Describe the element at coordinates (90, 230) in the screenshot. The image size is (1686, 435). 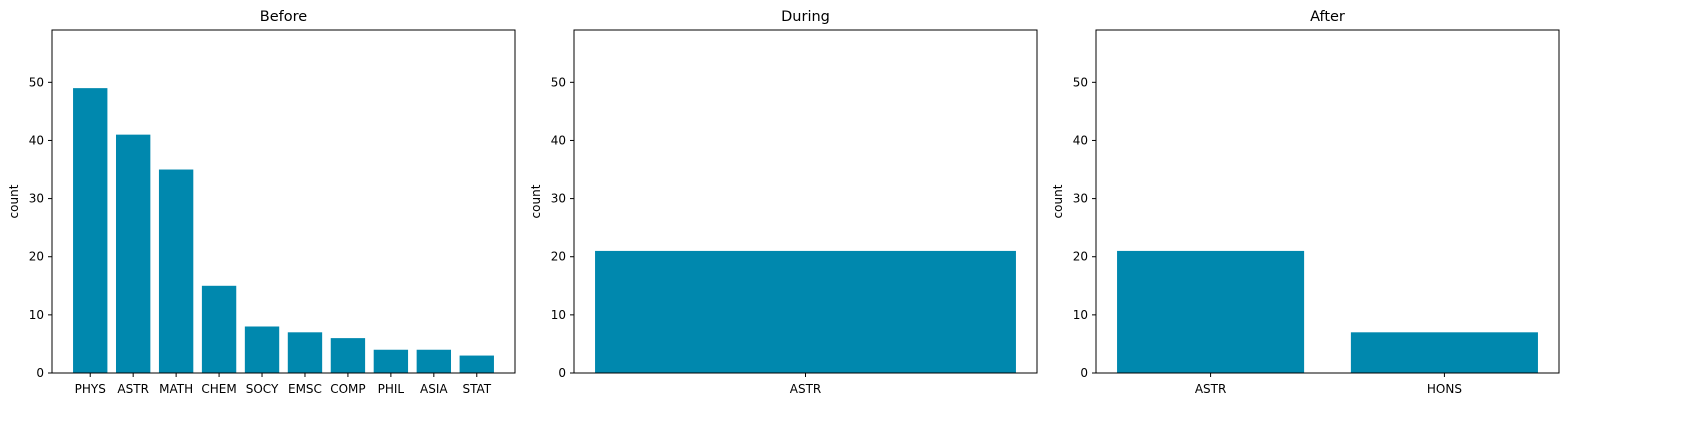
I see `bar-phys` at that location.